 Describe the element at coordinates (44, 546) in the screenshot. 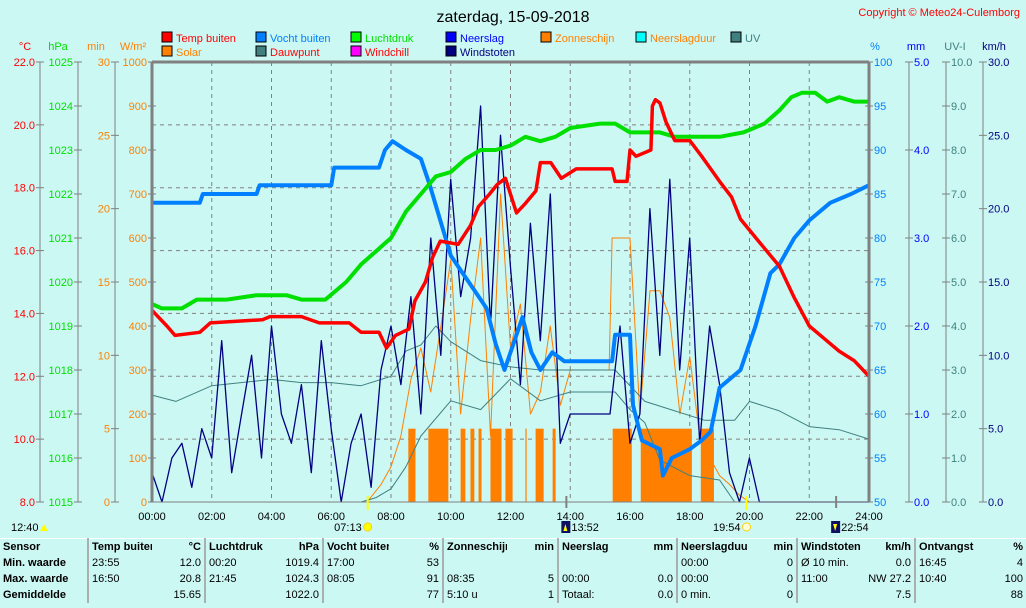

I see `row-label: Sensor` at that location.